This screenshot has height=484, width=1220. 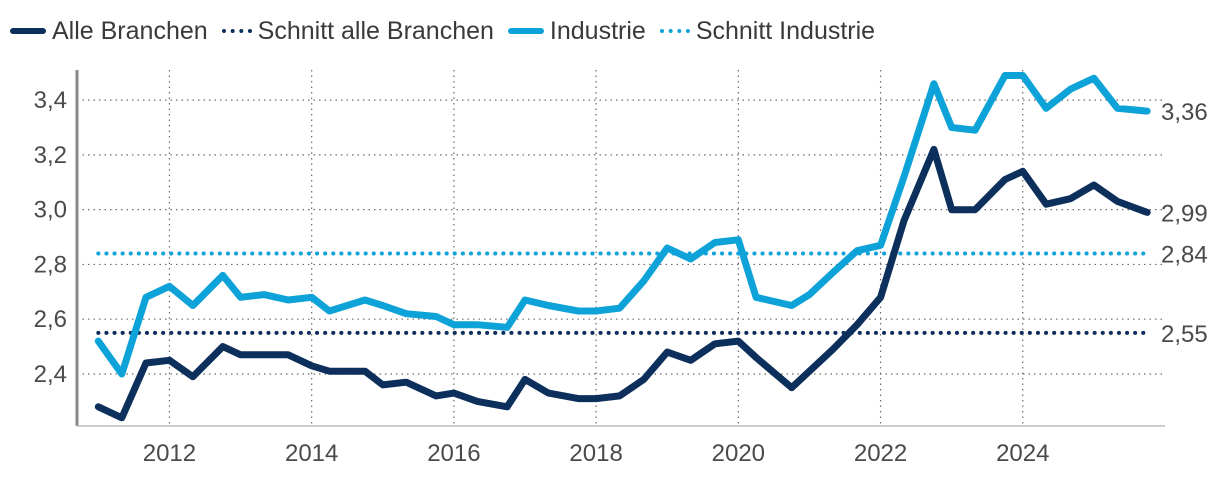 I want to click on y-tick-label: 2,8, so click(x=50, y=264).